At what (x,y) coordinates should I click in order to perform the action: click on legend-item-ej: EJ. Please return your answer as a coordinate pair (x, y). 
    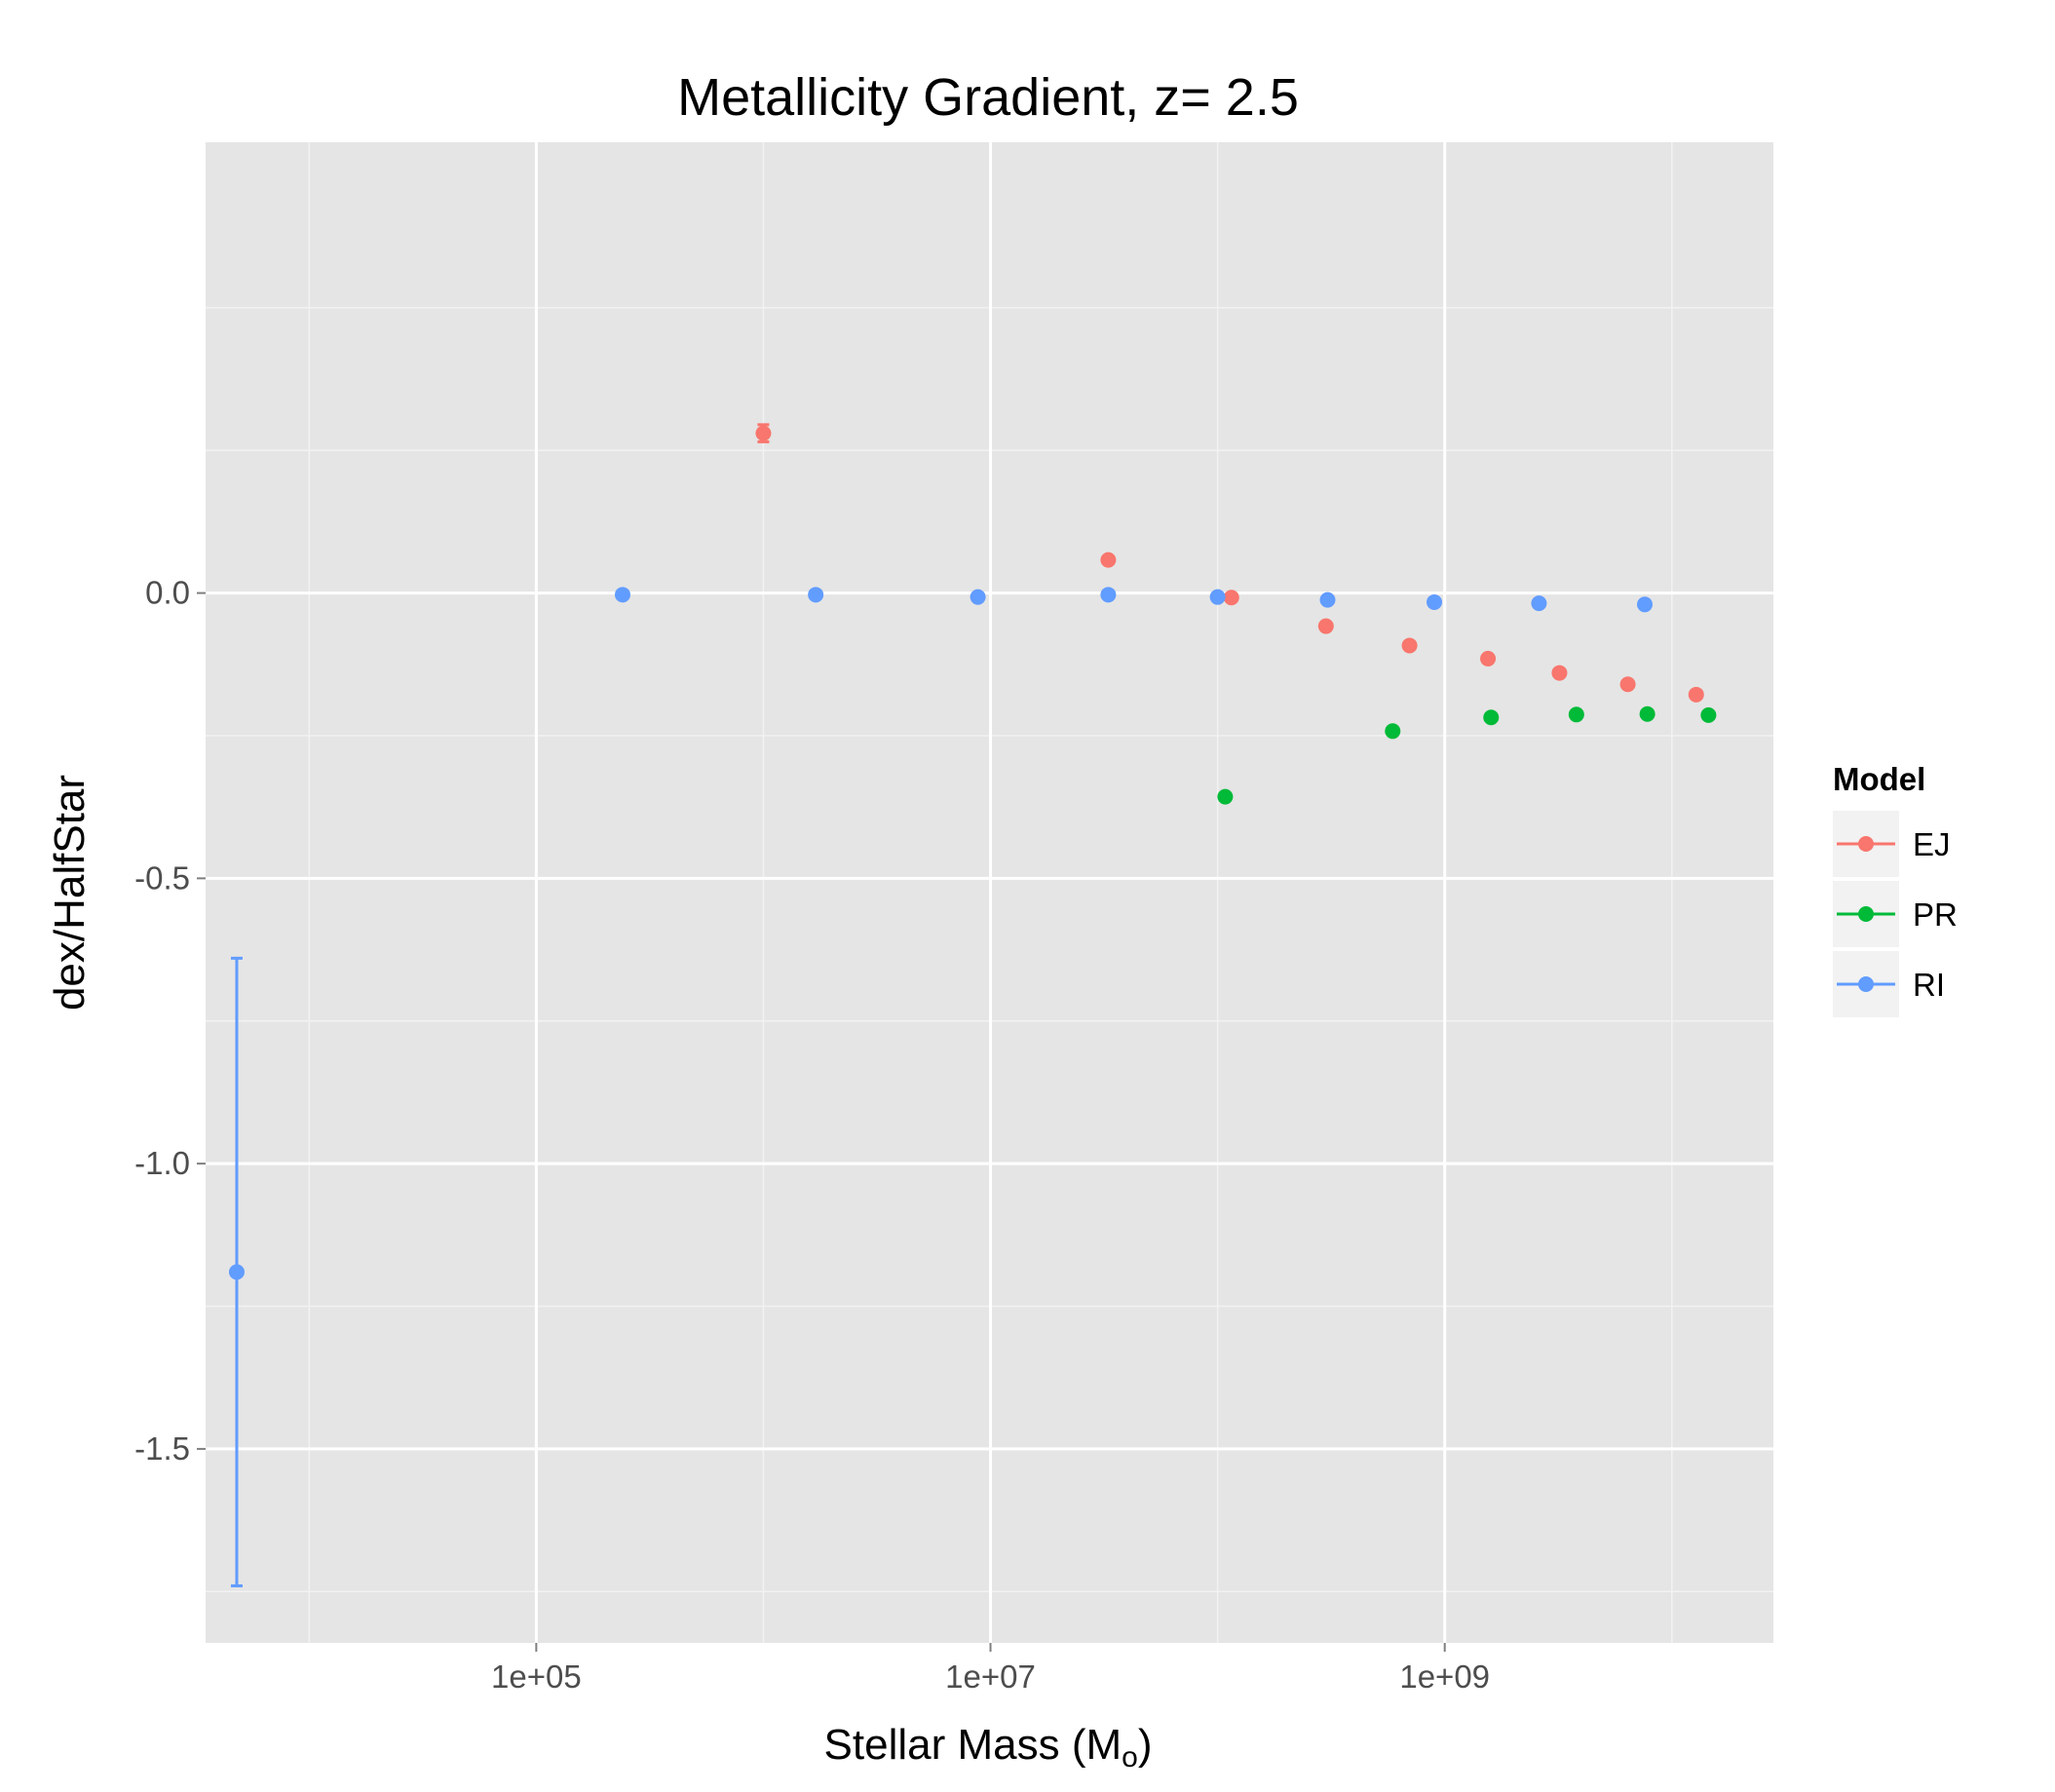
    Looking at the image, I should click on (1892, 844).